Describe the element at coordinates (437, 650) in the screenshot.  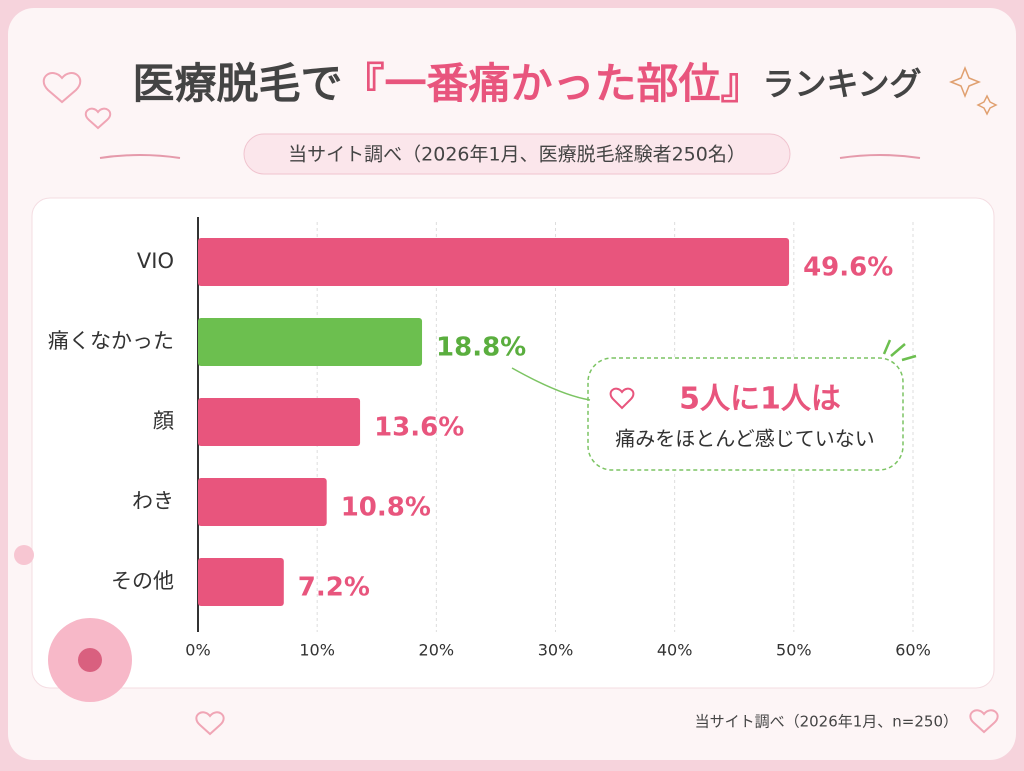
I see `x-tick-label: 20%` at that location.